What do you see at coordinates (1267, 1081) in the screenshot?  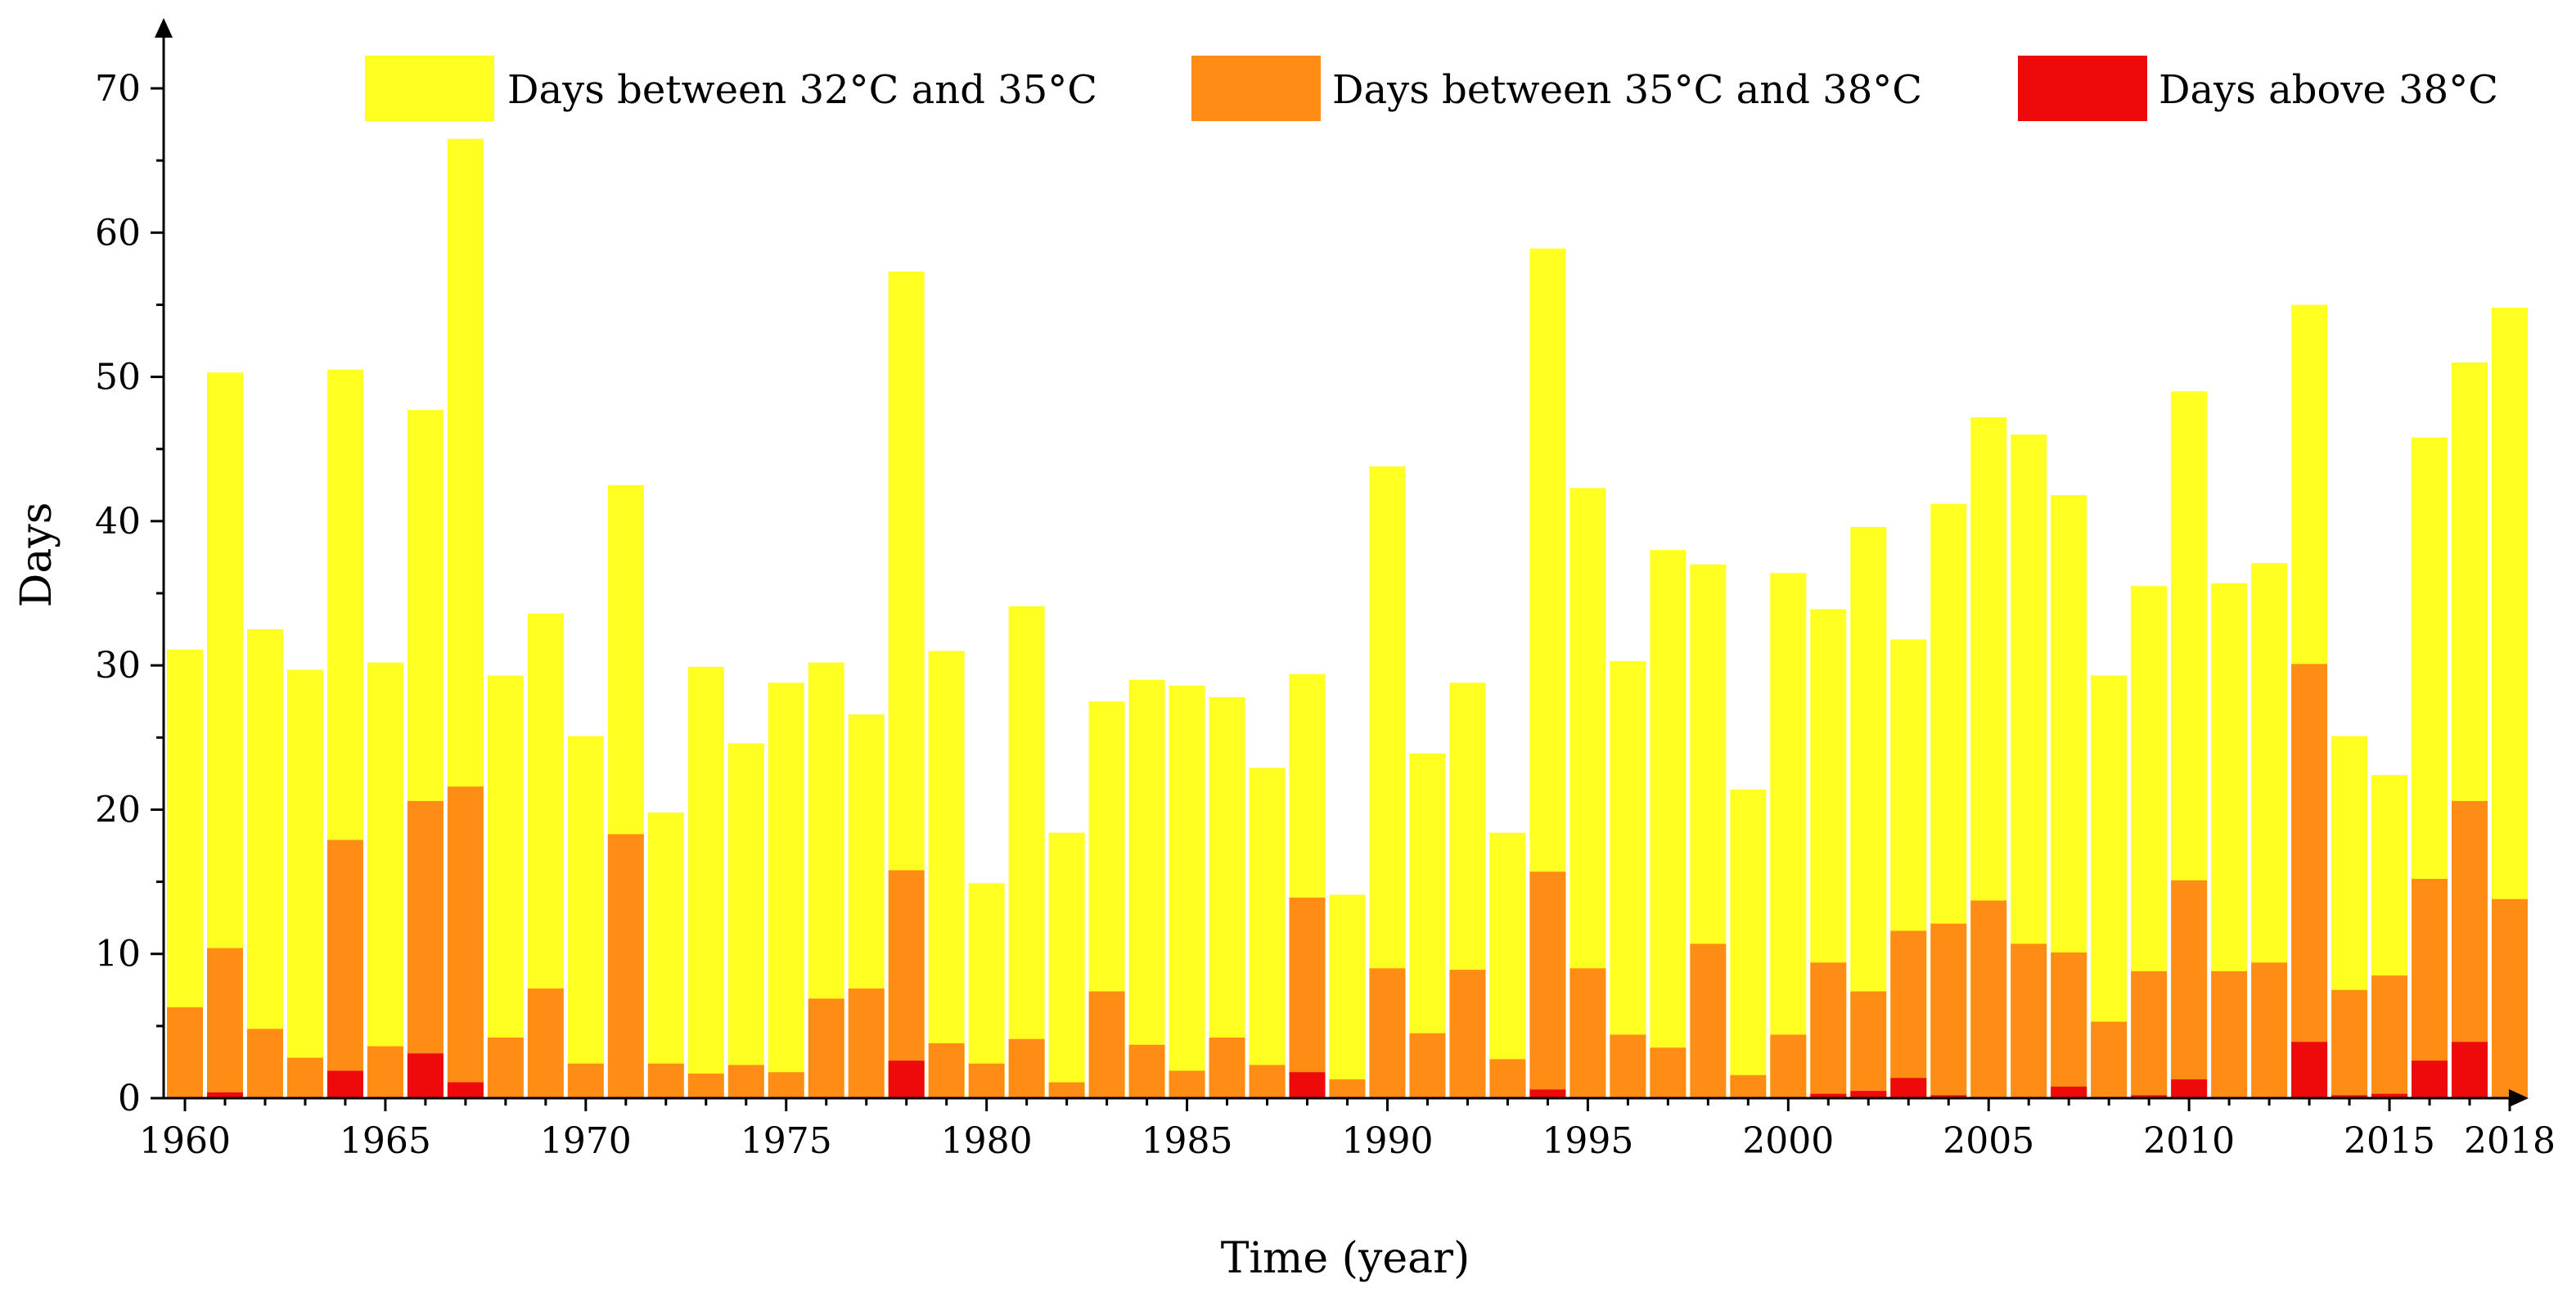 I see `bar-35-38-1987` at bounding box center [1267, 1081].